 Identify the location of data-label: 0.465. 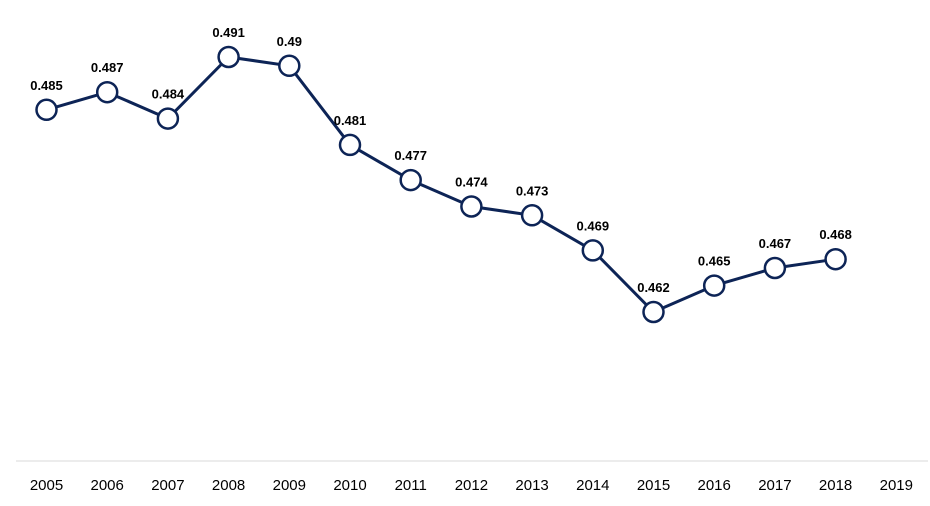
(714, 261).